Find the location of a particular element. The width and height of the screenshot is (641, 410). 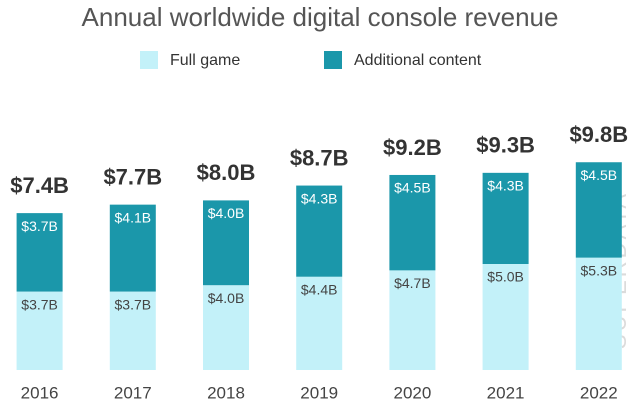

total-label: $9.8B is located at coordinates (598, 134).